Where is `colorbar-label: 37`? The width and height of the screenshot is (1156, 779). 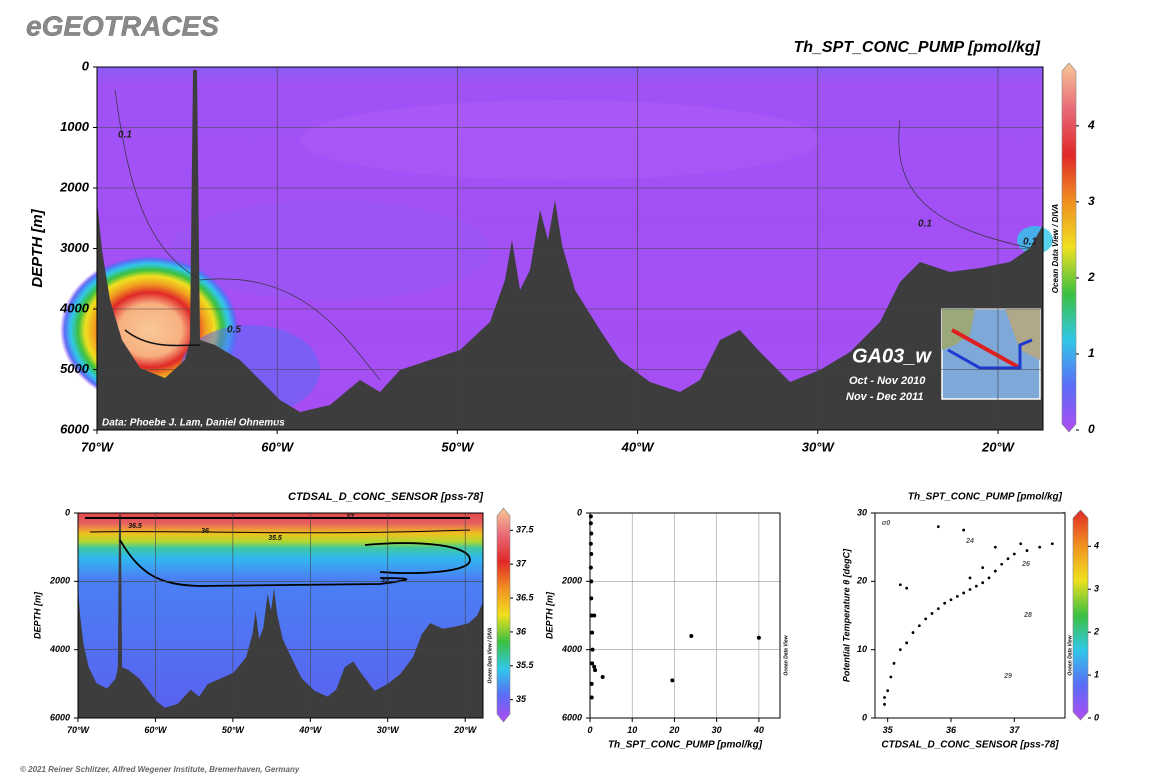
colorbar-label: 37 is located at coordinates (521, 564).